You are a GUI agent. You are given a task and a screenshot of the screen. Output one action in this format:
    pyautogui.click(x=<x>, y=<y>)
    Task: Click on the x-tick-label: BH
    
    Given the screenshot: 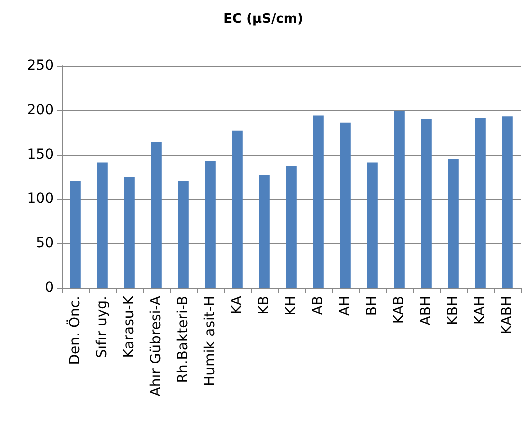 What is the action you would take?
    pyautogui.click(x=372, y=306)
    